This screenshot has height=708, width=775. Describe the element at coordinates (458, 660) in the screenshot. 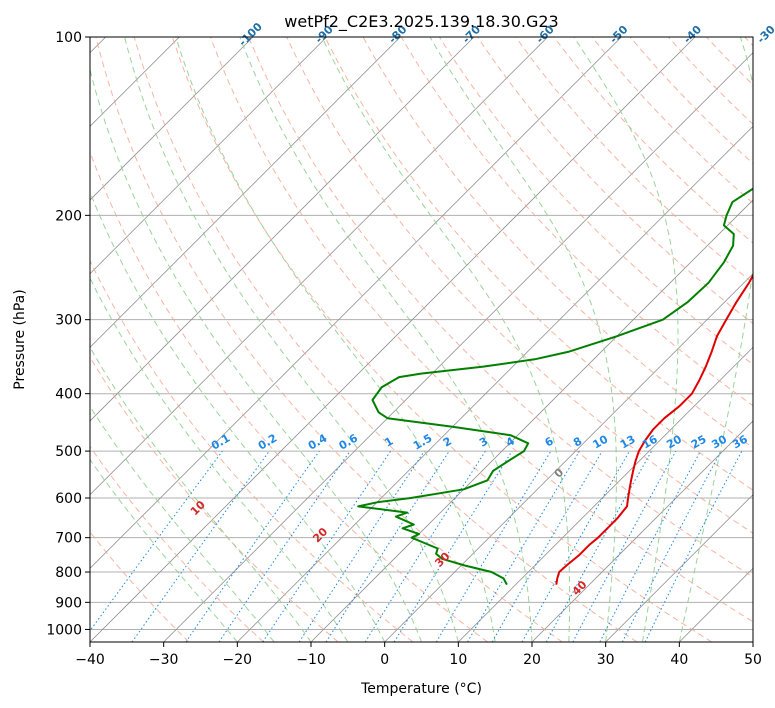

I see `x-tick-label: 10` at that location.